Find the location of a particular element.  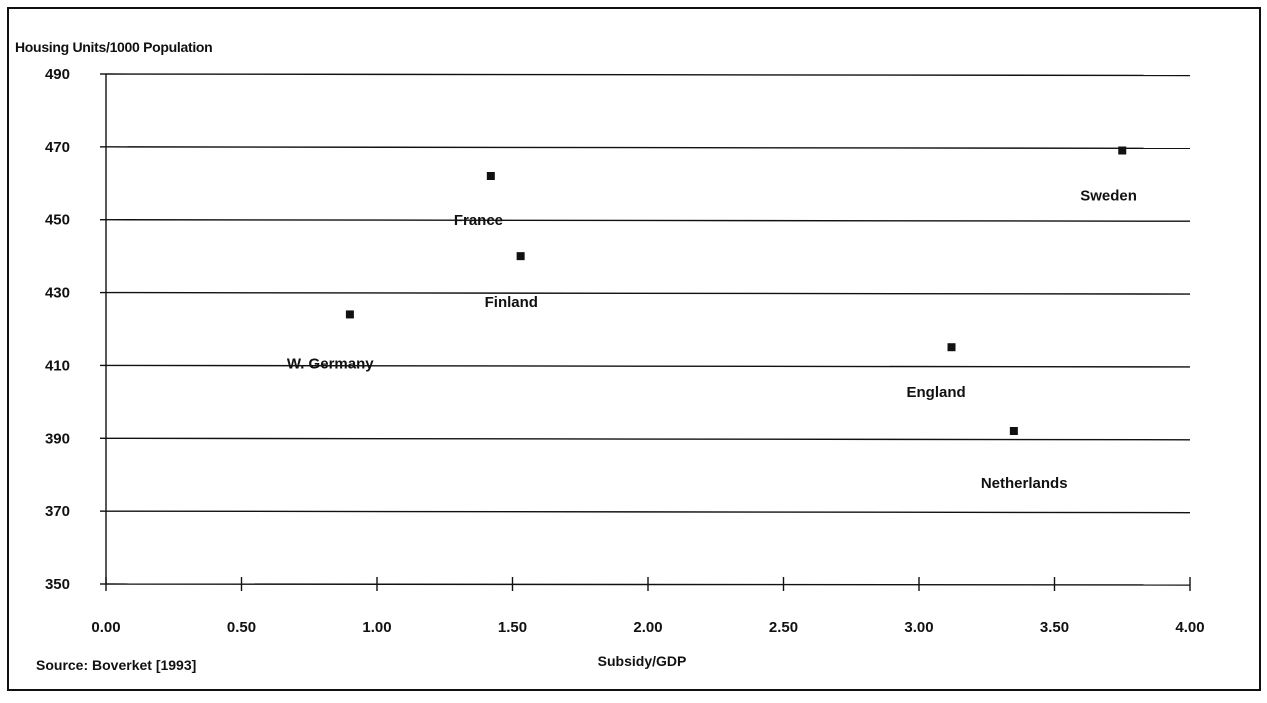

x-tick-label-3.00: 3.00 is located at coordinates (918, 627).